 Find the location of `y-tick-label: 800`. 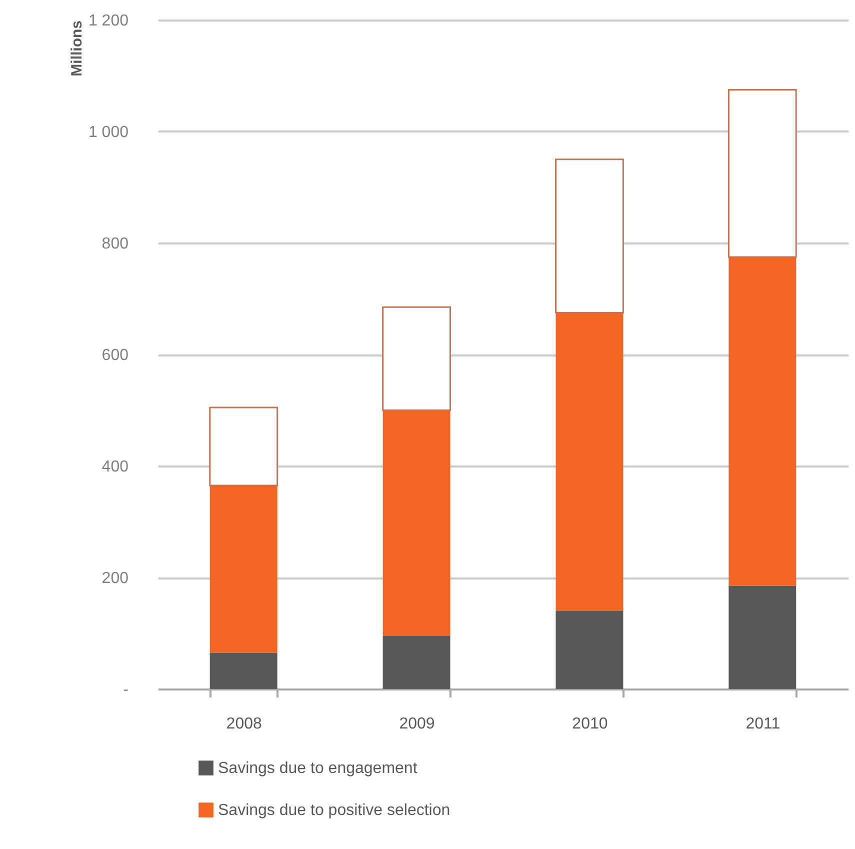

y-tick-label: 800 is located at coordinates (115, 244).